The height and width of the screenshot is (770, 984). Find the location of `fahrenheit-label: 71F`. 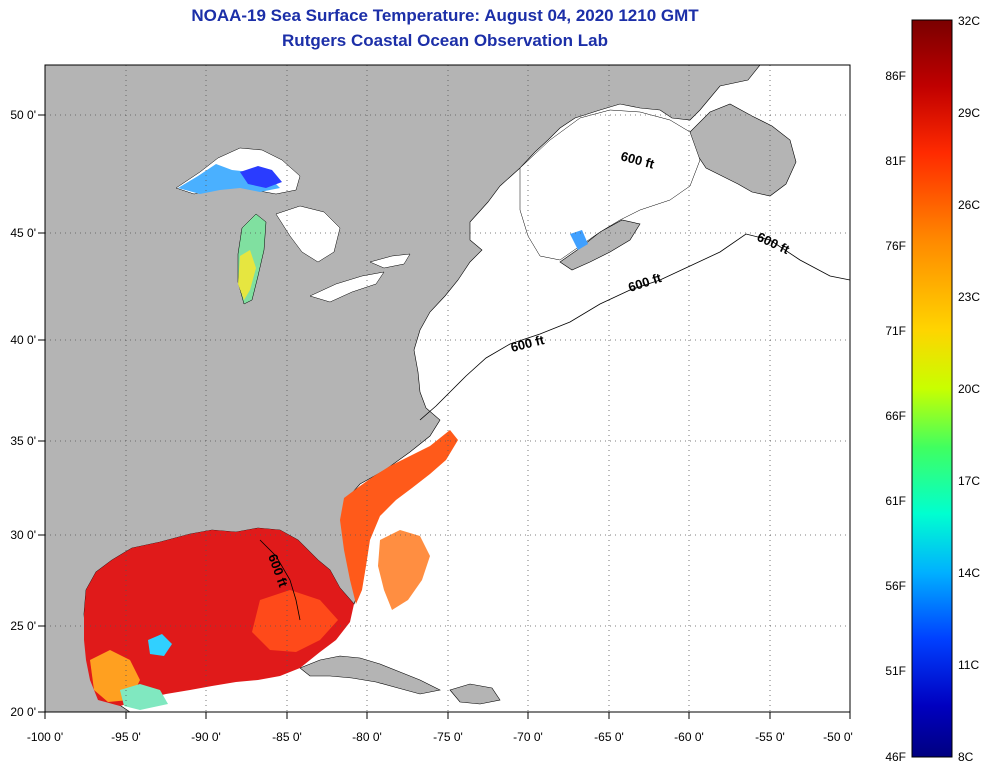

fahrenheit-label: 71F is located at coordinates (895, 331).